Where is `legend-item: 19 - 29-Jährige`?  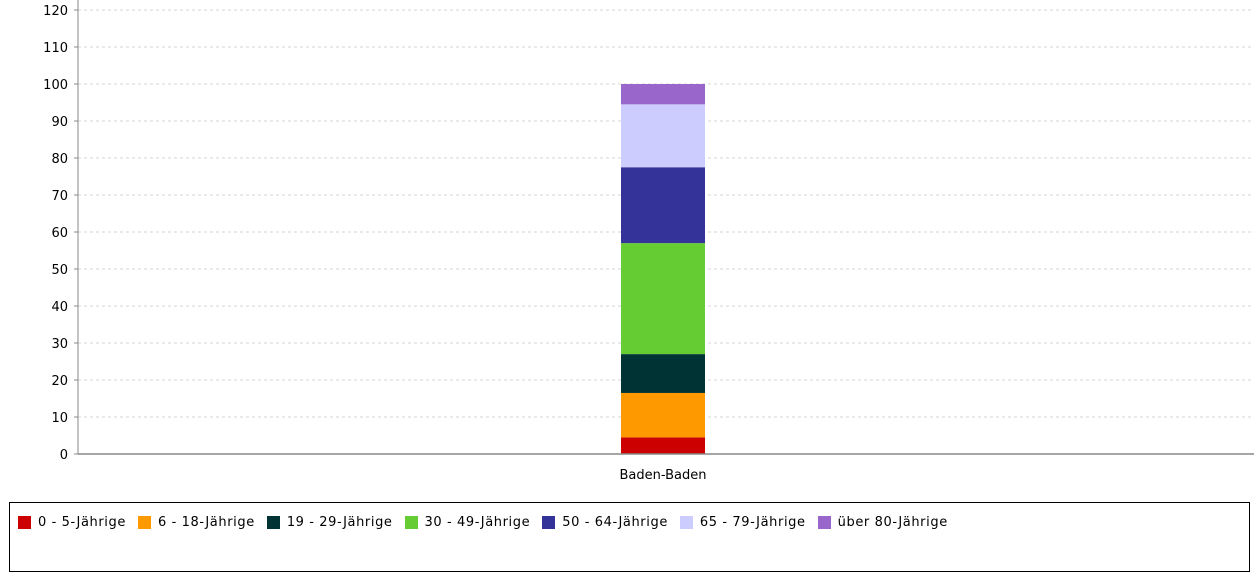 legend-item: 19 - 29-Jährige is located at coordinates (329, 522).